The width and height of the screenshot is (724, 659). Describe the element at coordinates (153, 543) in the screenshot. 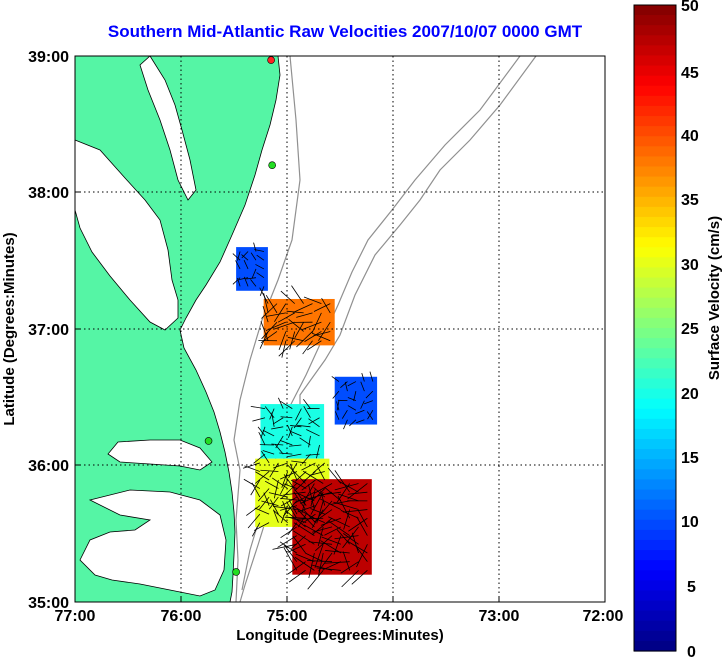

I see `pamlico-sound` at that location.